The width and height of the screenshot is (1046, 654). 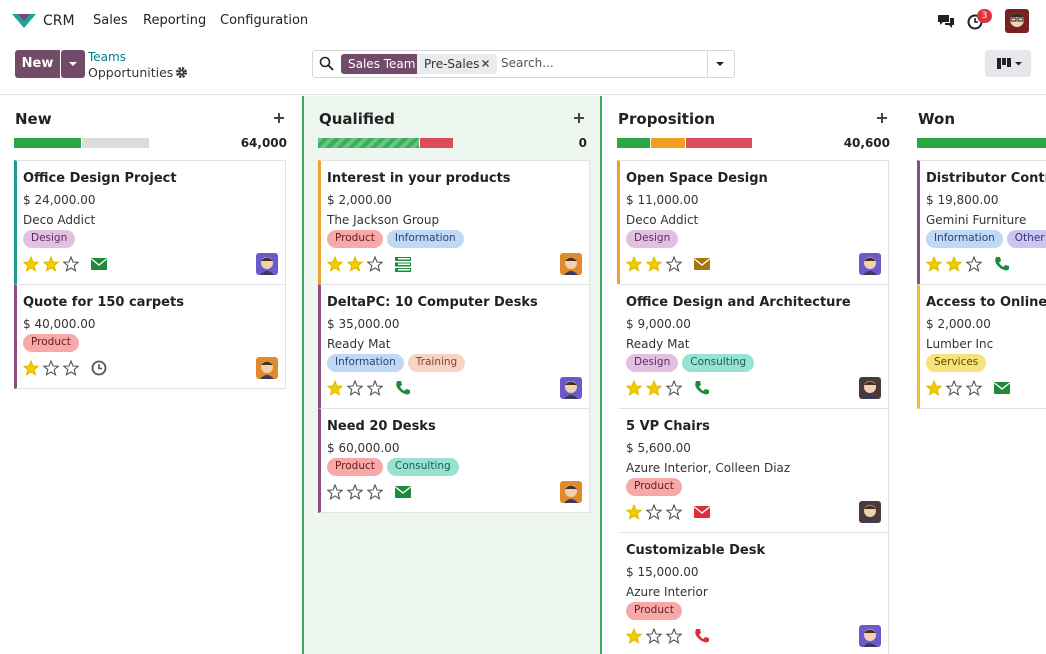 I want to click on tag-list: Information Training, so click(x=454, y=363).